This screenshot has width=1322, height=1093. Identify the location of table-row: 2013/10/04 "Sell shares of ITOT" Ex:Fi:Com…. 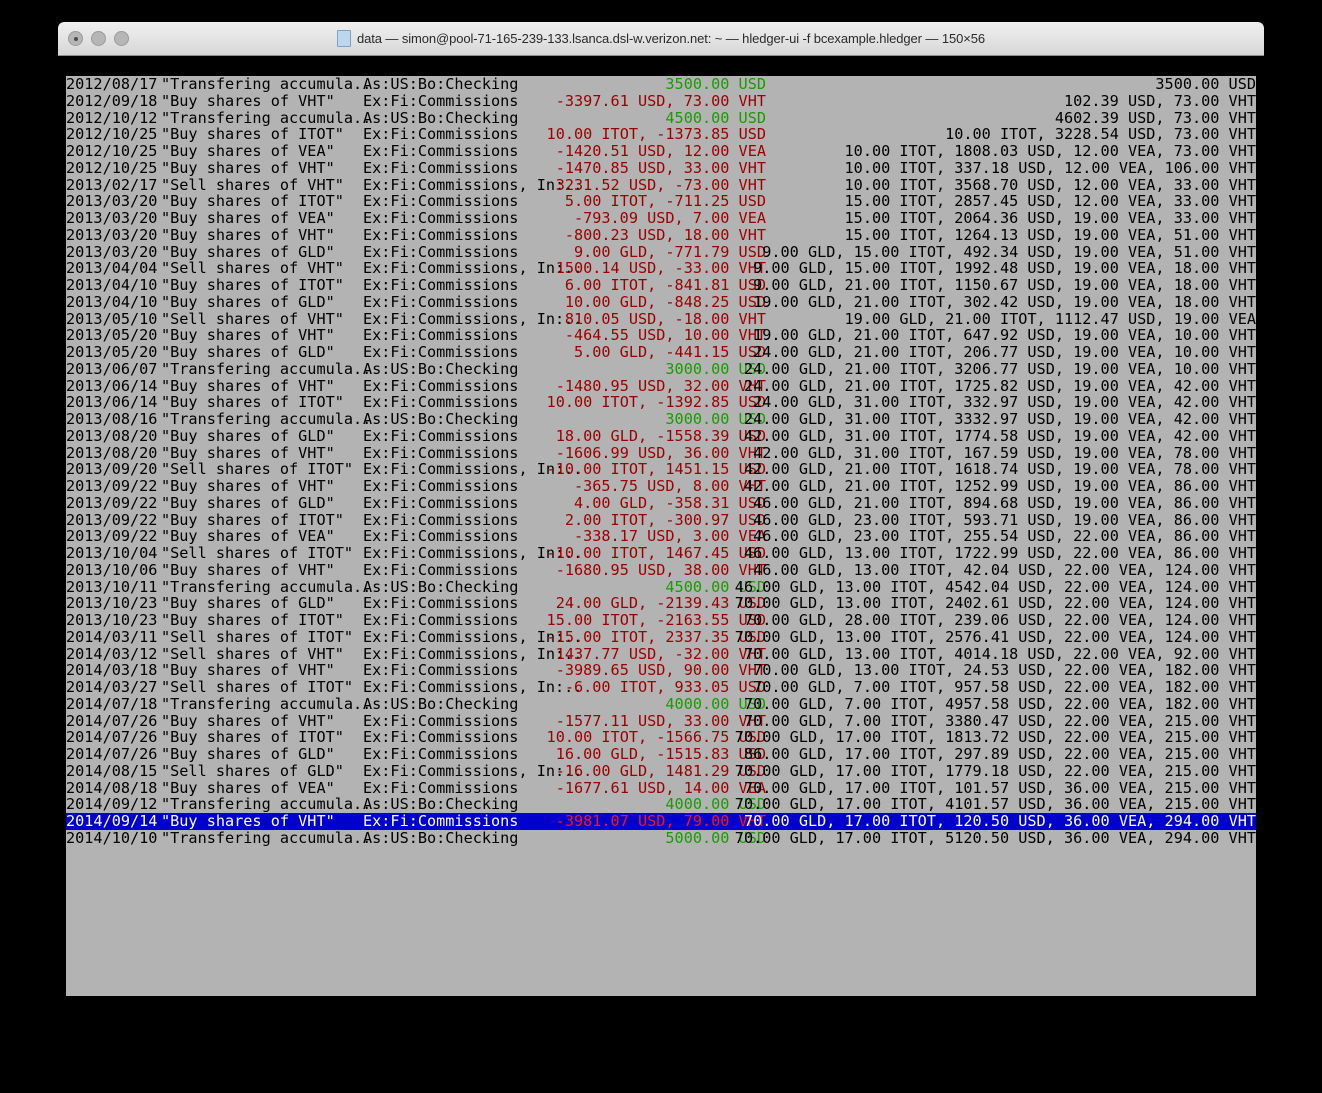
(661, 553).